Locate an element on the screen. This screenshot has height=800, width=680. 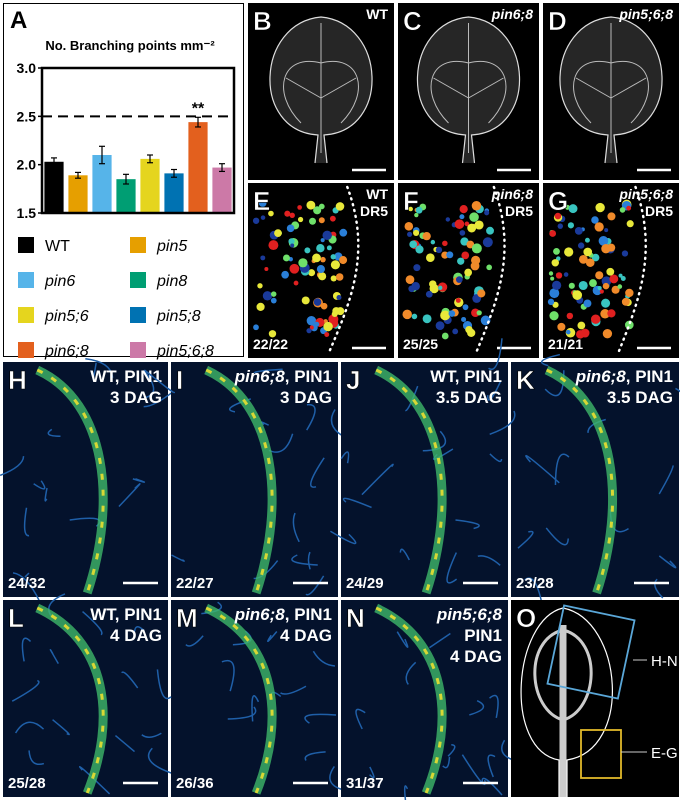
panel-letter: L is located at coordinates (16, 618).